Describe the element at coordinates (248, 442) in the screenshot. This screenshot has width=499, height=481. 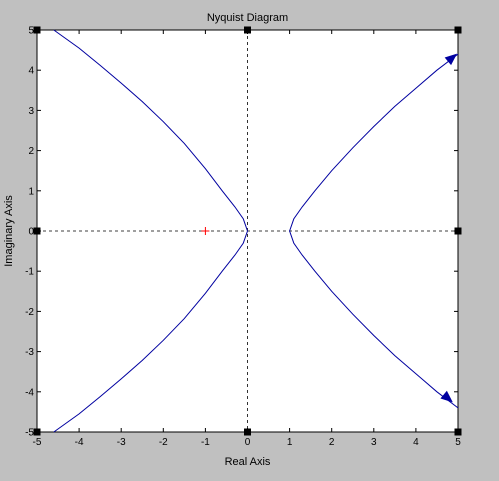
I see `x-tick-label: 0` at that location.